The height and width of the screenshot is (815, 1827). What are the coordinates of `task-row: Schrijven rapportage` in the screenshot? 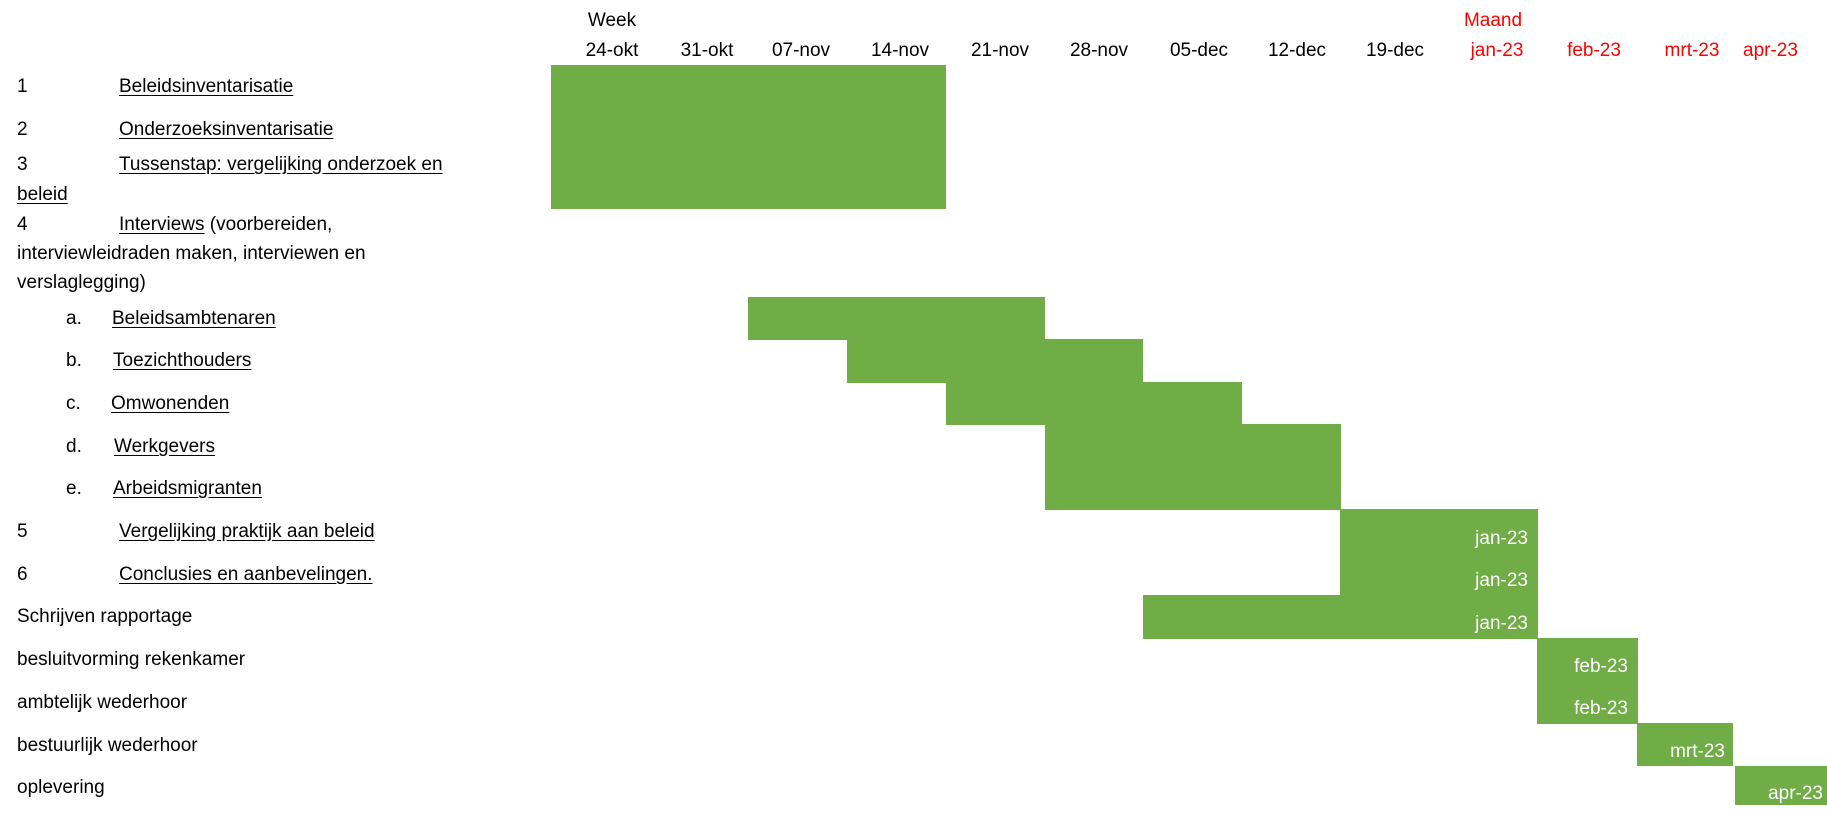 It's located at (105, 616).